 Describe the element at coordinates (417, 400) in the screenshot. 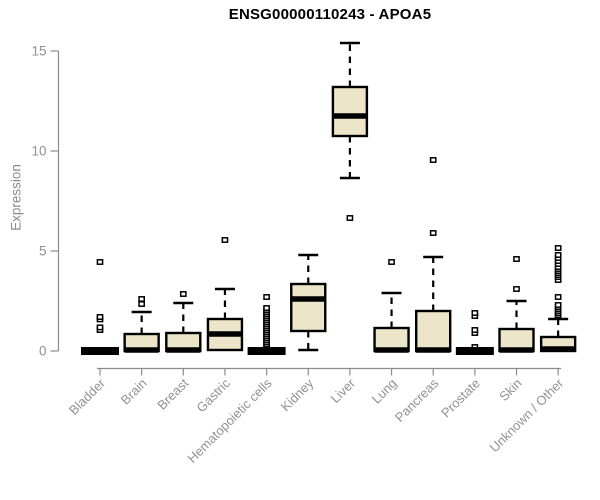

I see `x-category-label: Pancreas` at that location.